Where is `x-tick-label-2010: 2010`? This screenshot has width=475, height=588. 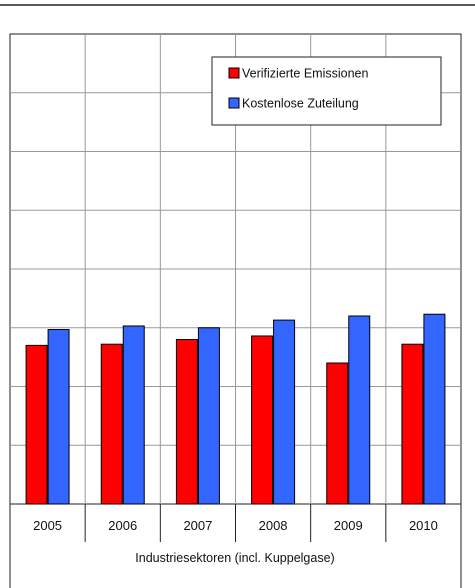 x-tick-label-2010: 2010 is located at coordinates (423, 525).